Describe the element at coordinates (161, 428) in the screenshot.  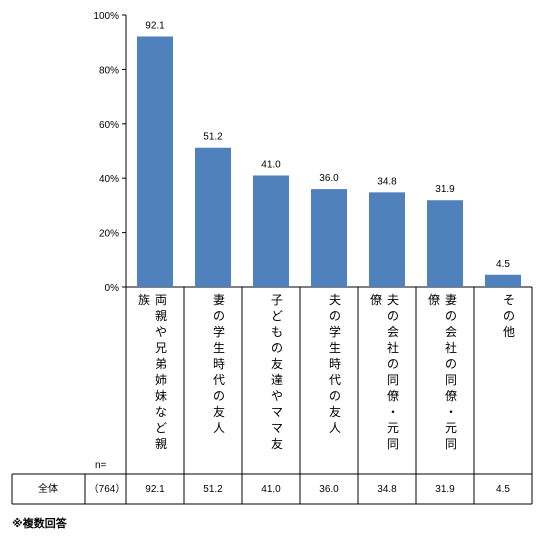
I see `category-char: ど` at that location.